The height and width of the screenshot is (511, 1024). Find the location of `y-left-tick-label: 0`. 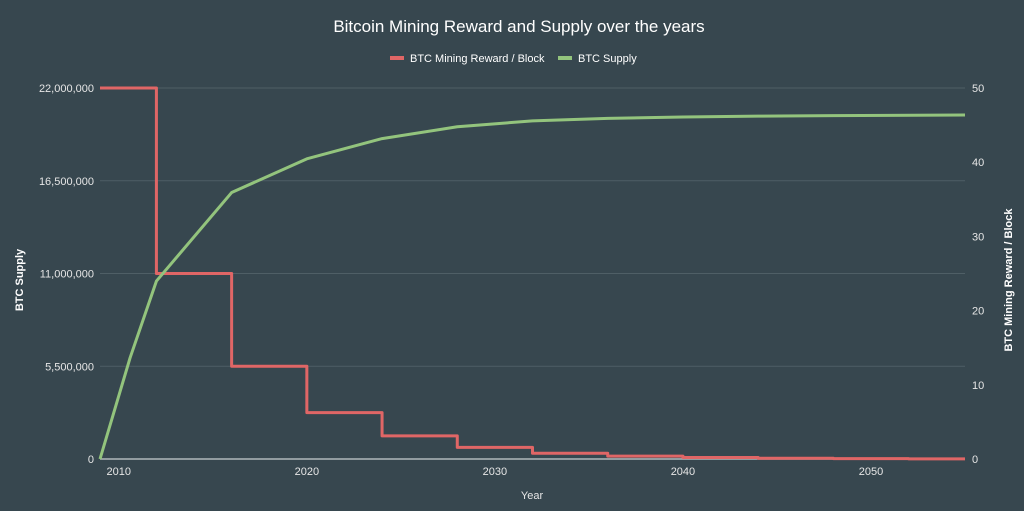

y-left-tick-label: 0 is located at coordinates (91, 460).